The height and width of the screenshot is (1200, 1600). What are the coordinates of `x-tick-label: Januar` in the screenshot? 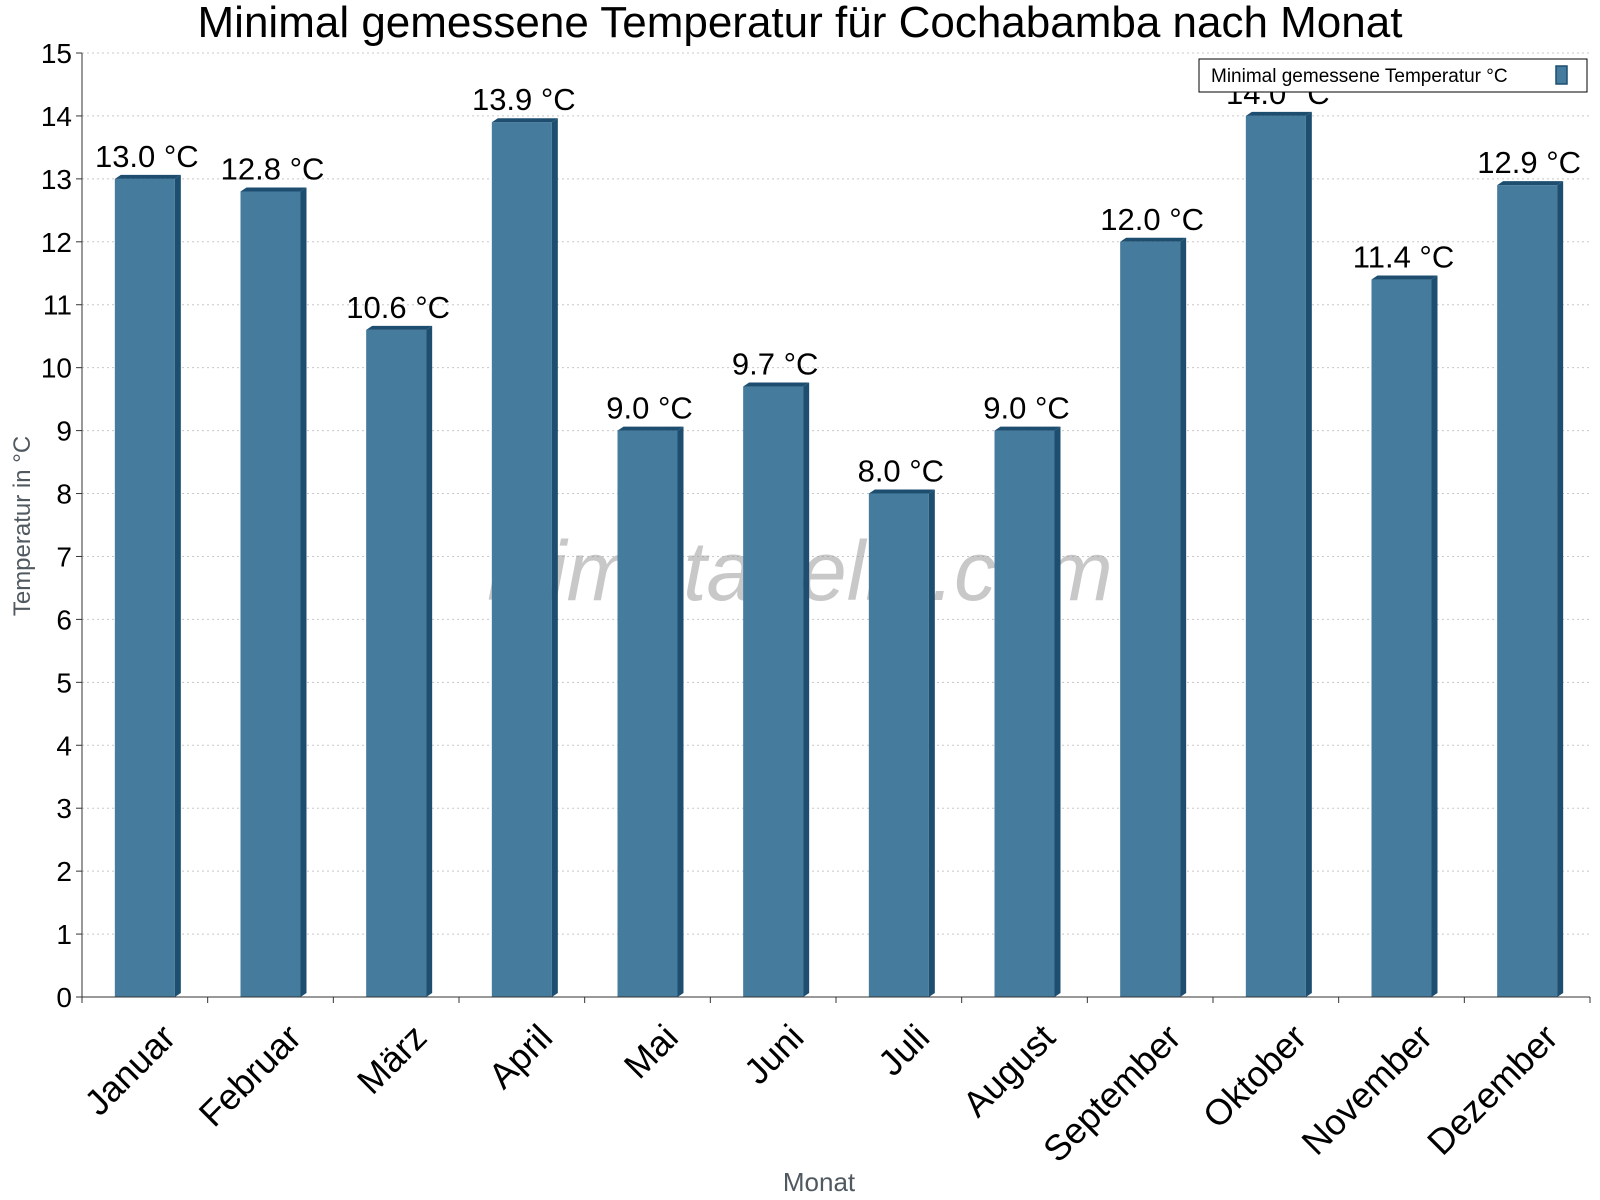 It's located at (129, 1069).